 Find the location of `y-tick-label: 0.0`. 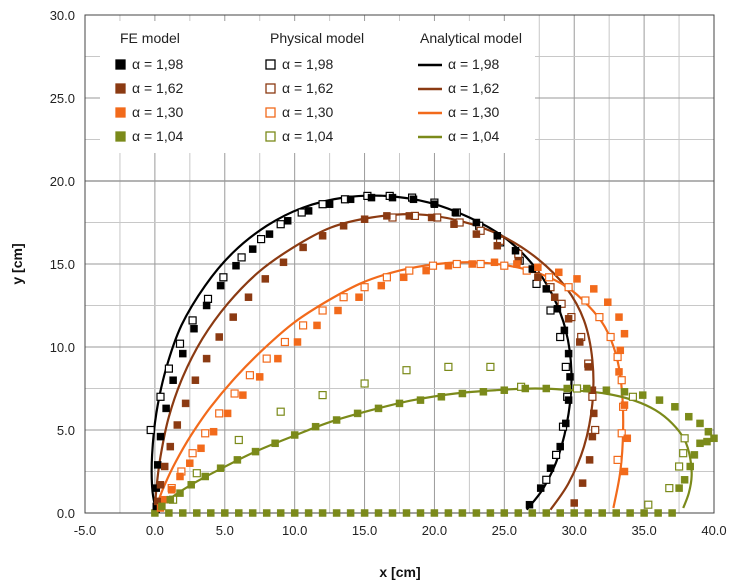

y-tick-label: 0.0 is located at coordinates (66, 513).